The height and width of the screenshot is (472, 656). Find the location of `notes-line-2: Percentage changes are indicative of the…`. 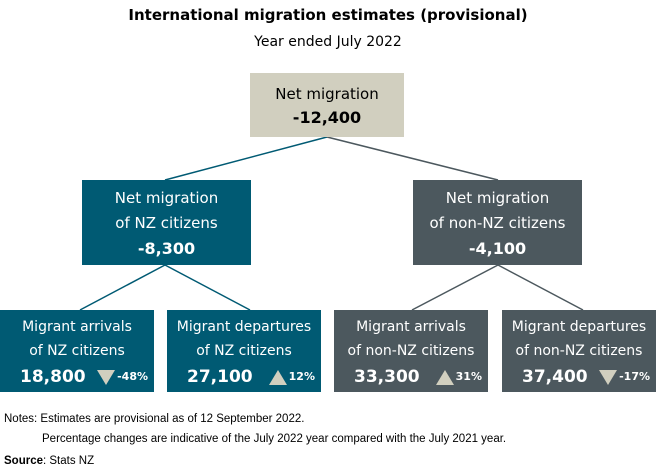

notes-line-2: Percentage changes are indicative of the… is located at coordinates (274, 439).